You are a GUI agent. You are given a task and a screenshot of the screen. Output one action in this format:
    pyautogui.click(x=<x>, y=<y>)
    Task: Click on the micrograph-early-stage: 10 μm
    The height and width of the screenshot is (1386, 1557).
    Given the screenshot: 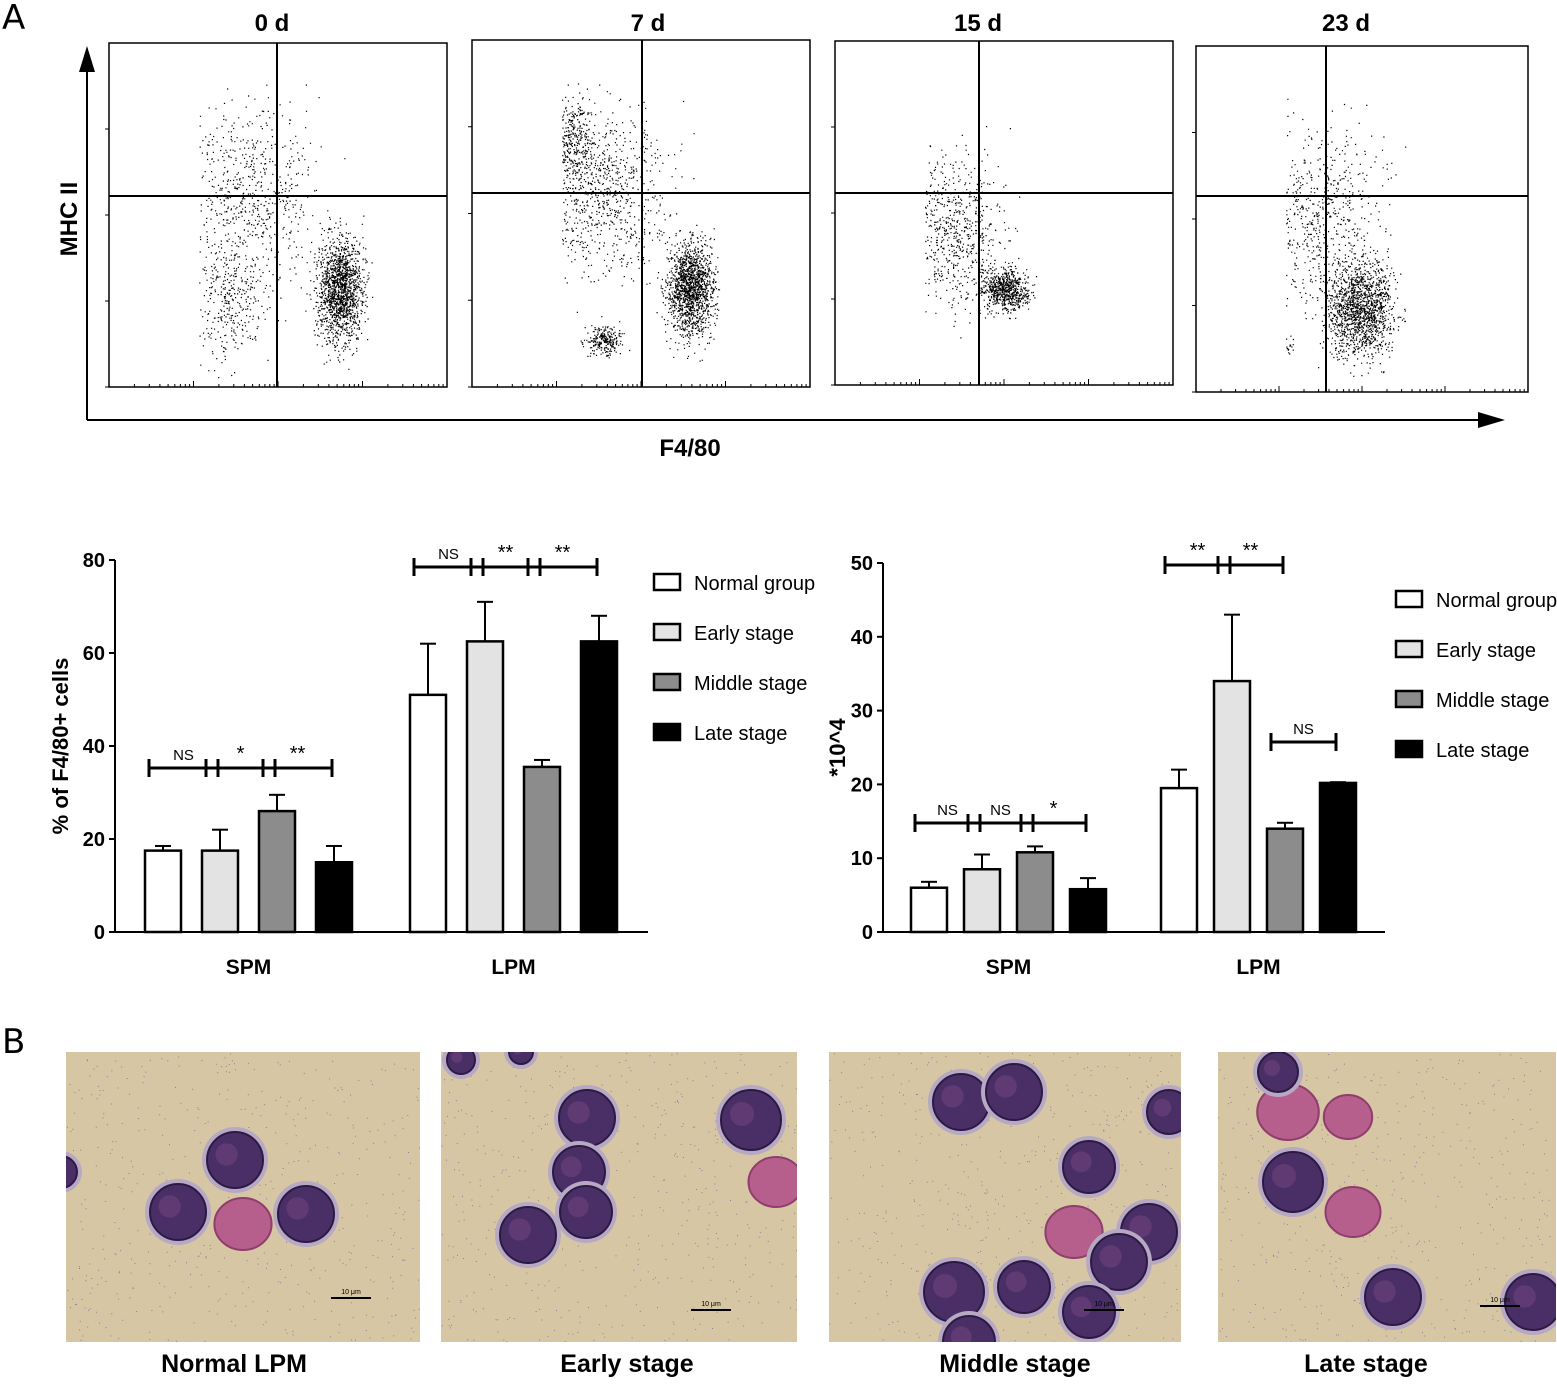 What is the action you would take?
    pyautogui.click(x=619, y=1197)
    